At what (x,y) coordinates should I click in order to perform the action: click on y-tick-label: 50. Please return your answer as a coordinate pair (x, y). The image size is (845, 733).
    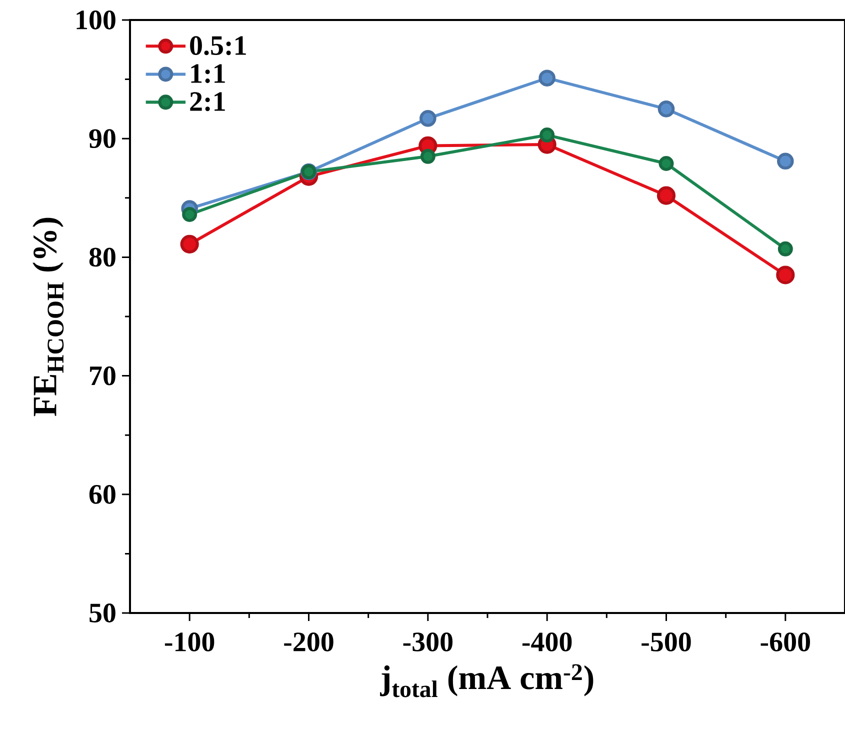
    Looking at the image, I should click on (103, 613).